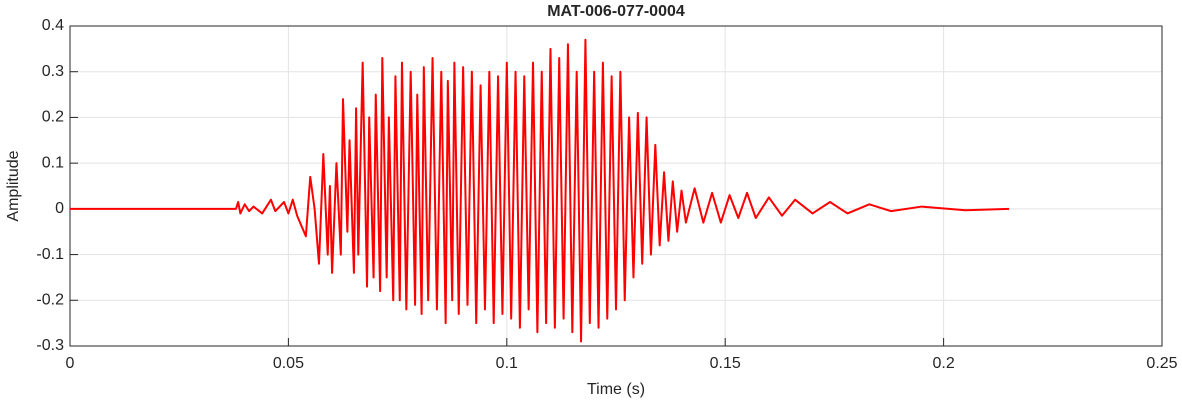 This screenshot has height=409, width=1182. What do you see at coordinates (616, 389) in the screenshot?
I see `x-axis-label: Time (s)` at bounding box center [616, 389].